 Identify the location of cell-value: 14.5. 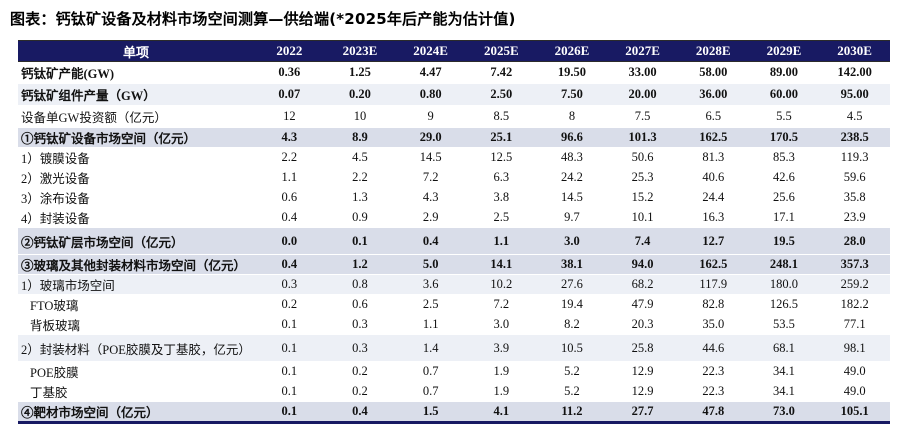
(430, 157).